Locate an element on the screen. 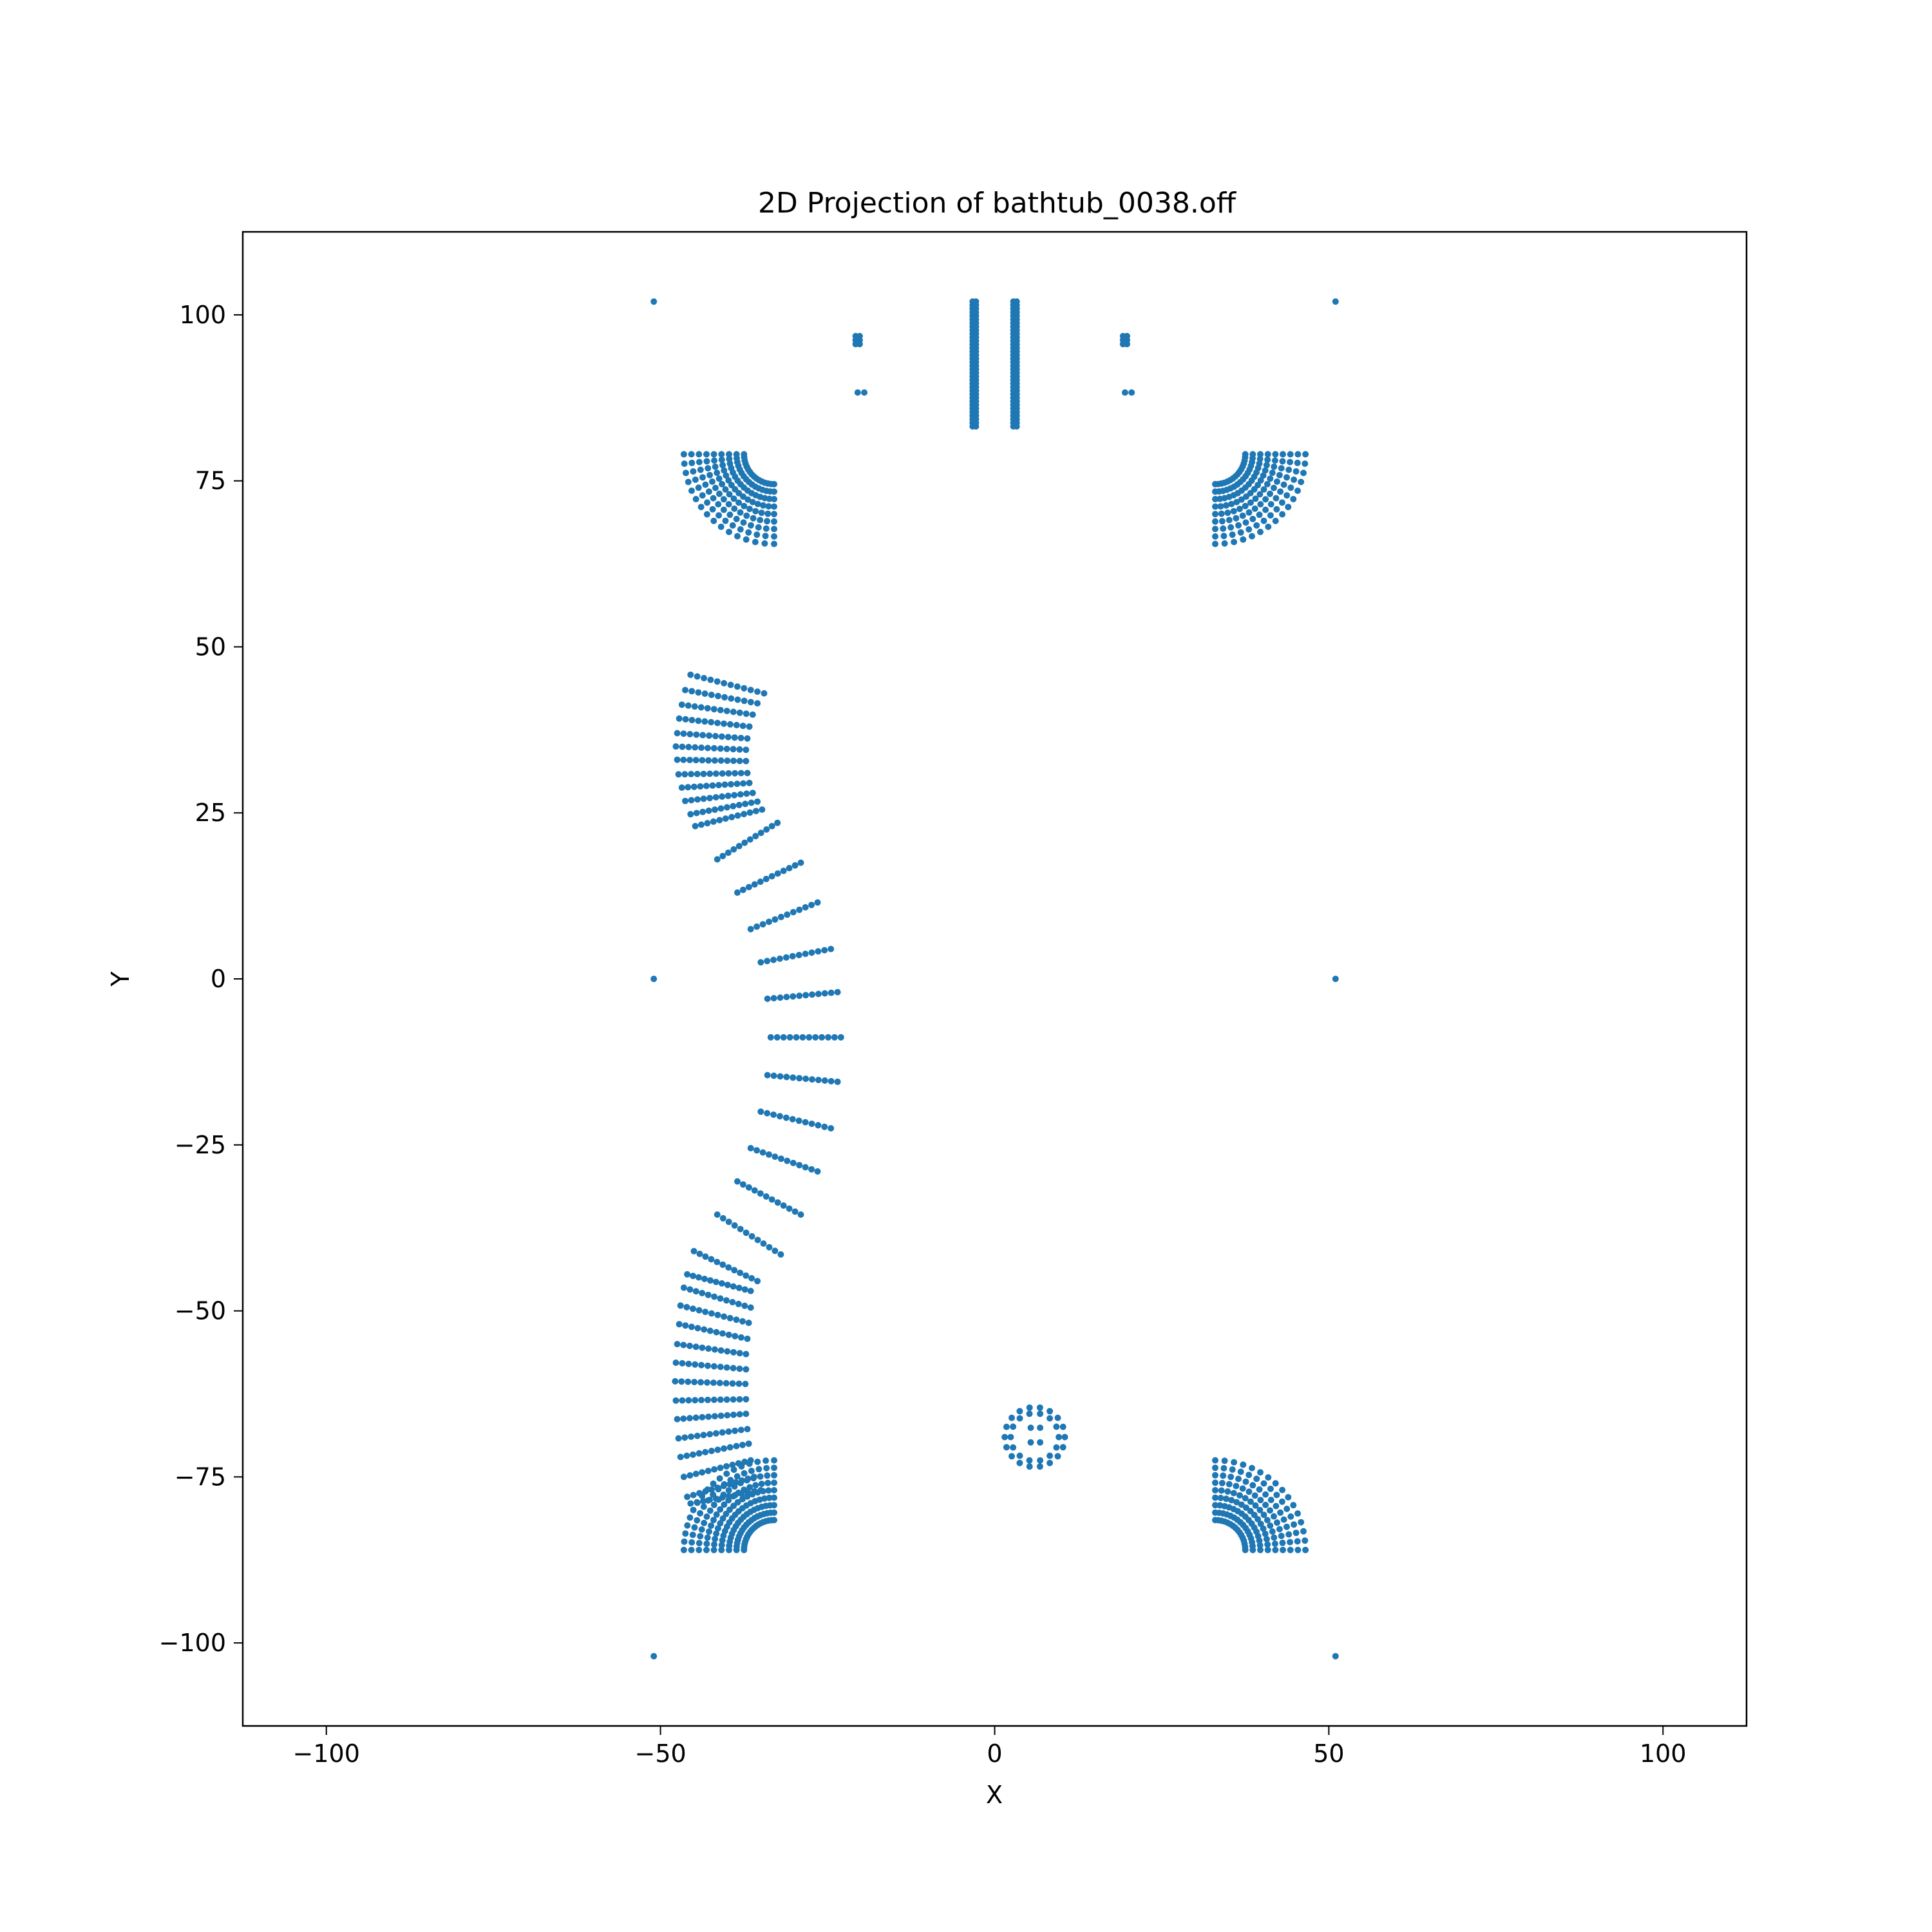  y-tick-label: 75 is located at coordinates (210, 481).